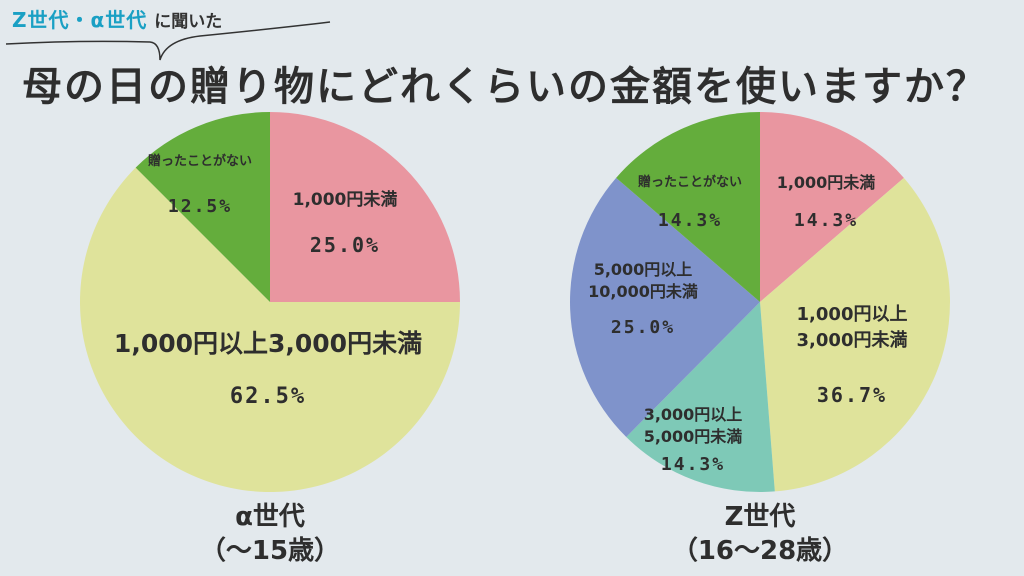 The width and height of the screenshot is (1024, 576). What do you see at coordinates (690, 220) in the screenshot?
I see `z-value-label-4: 14.3%` at bounding box center [690, 220].